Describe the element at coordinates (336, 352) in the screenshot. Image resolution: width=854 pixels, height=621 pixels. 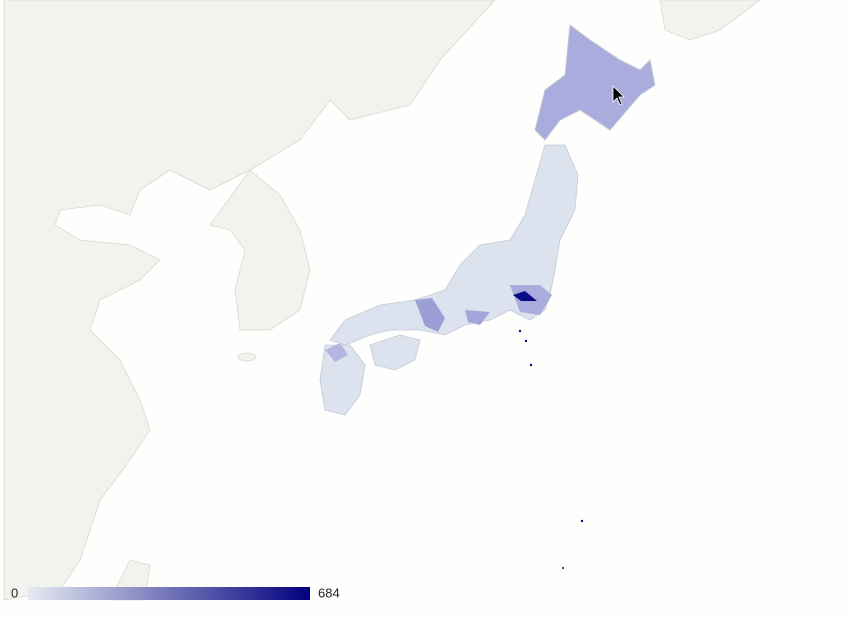
I see `fukuoka` at that location.